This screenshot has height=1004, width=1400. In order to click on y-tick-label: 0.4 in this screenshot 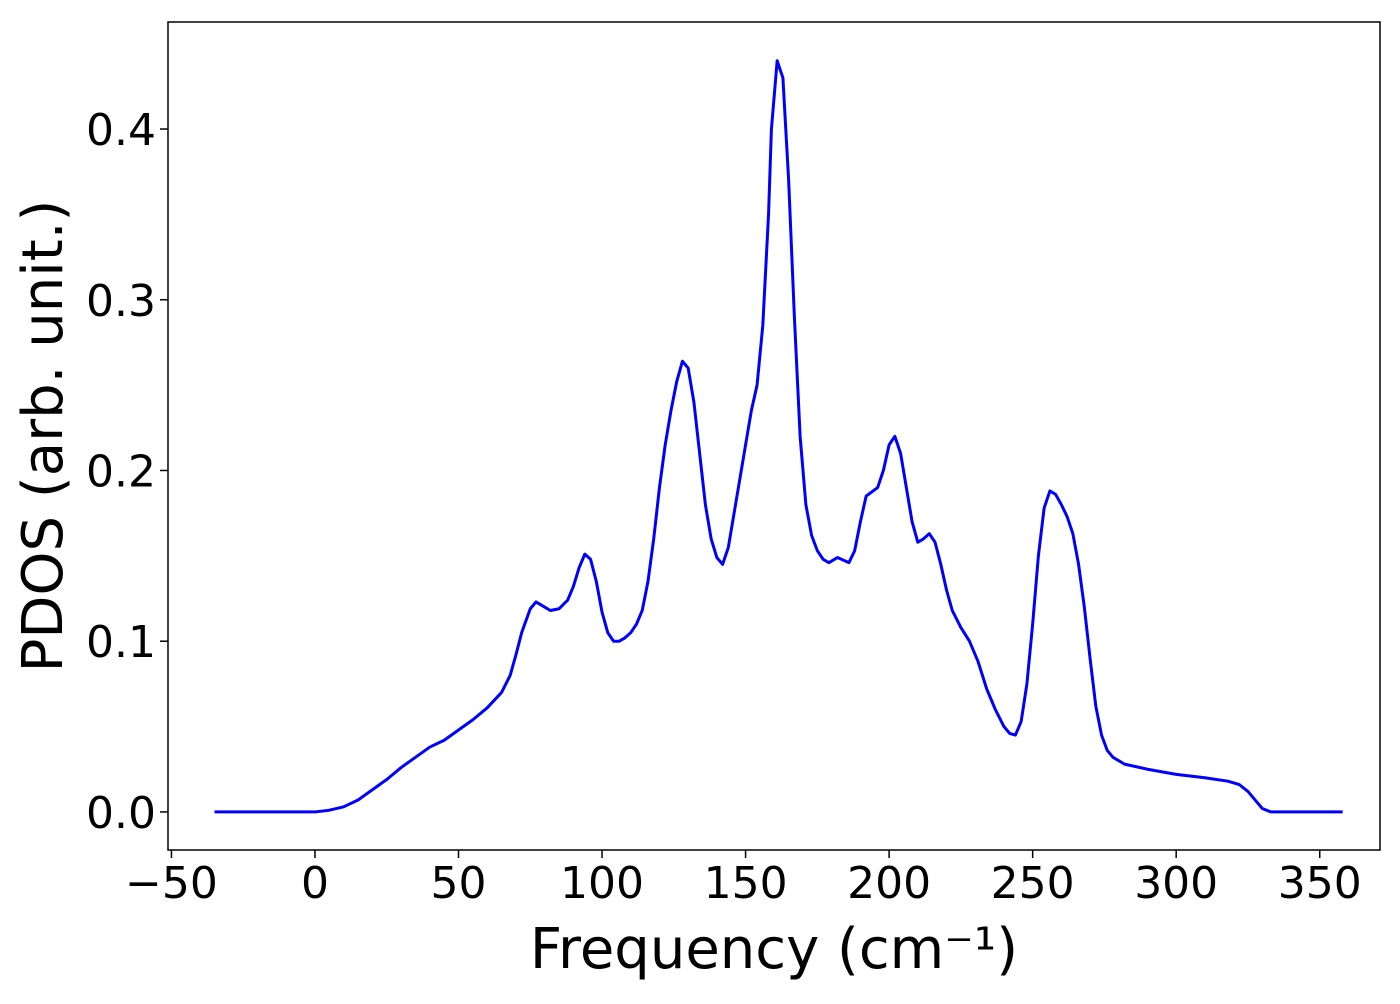, I will do `click(121, 130)`.